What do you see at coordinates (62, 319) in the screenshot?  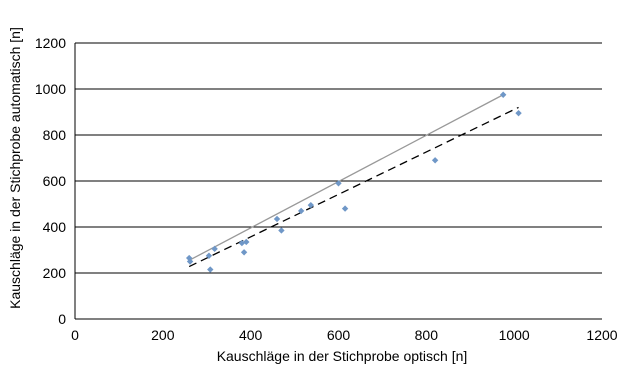 I see `y-tick-label-0: 0` at bounding box center [62, 319].